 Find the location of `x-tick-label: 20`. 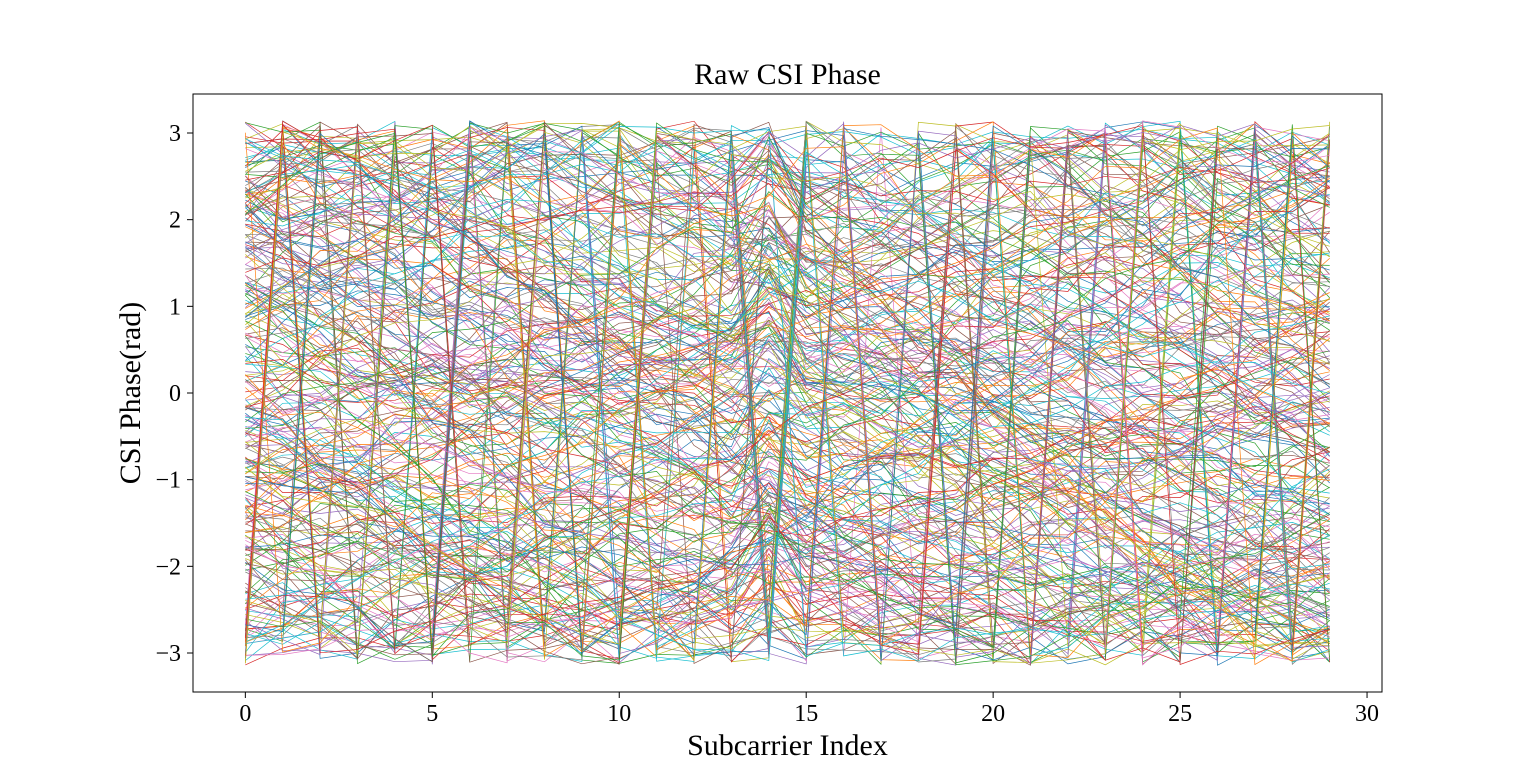

x-tick-label: 20 is located at coordinates (993, 714).